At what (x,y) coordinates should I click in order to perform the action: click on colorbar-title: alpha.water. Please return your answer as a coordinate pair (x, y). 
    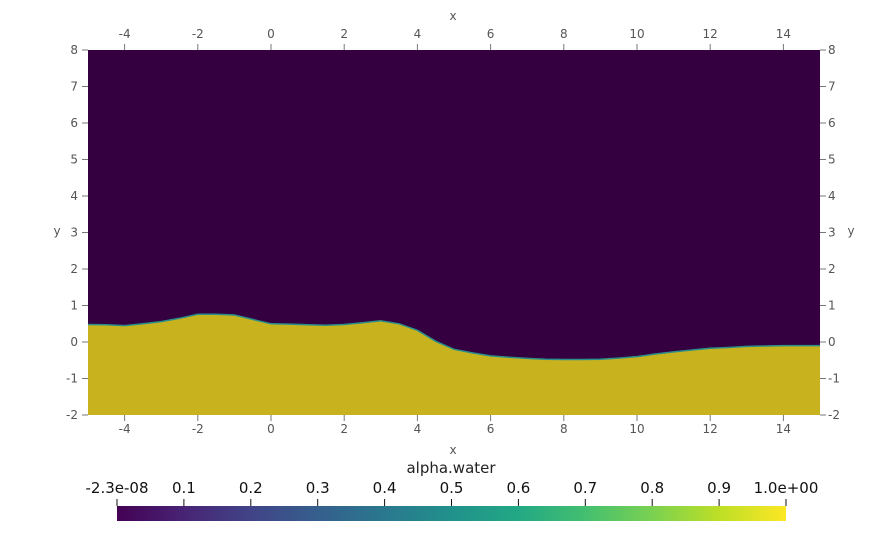
    Looking at the image, I should click on (451, 468).